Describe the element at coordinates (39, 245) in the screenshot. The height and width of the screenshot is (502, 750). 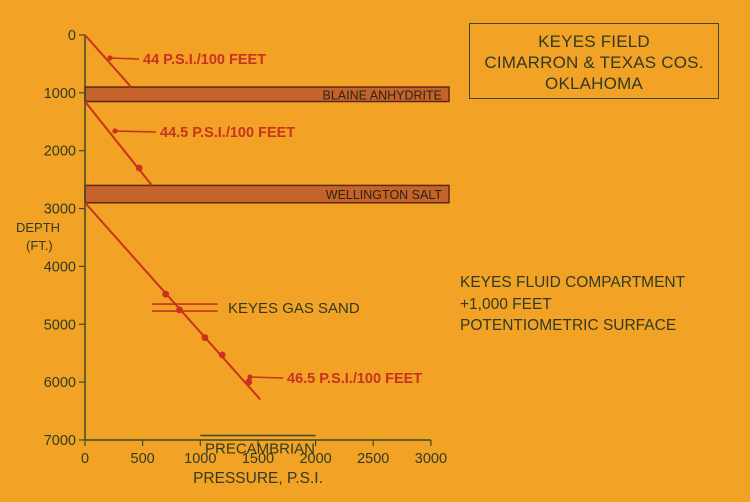
I see `y-axis-label-unit: (FT.)` at that location.